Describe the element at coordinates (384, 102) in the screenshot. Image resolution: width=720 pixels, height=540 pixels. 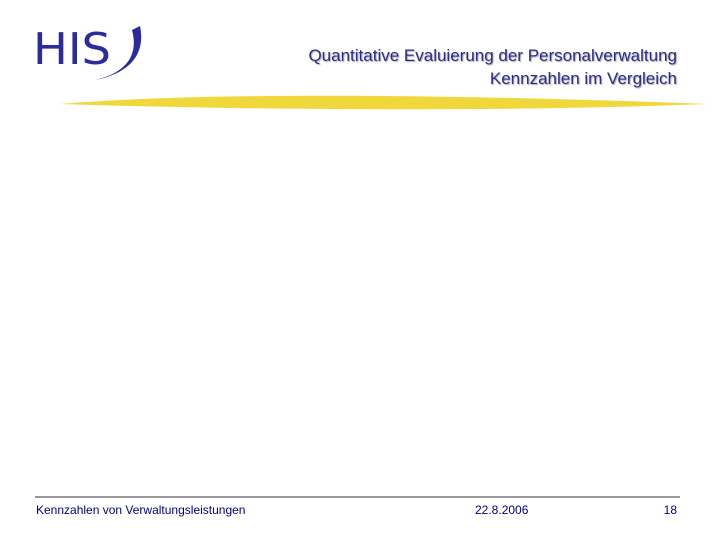
I see `header-stroke` at that location.